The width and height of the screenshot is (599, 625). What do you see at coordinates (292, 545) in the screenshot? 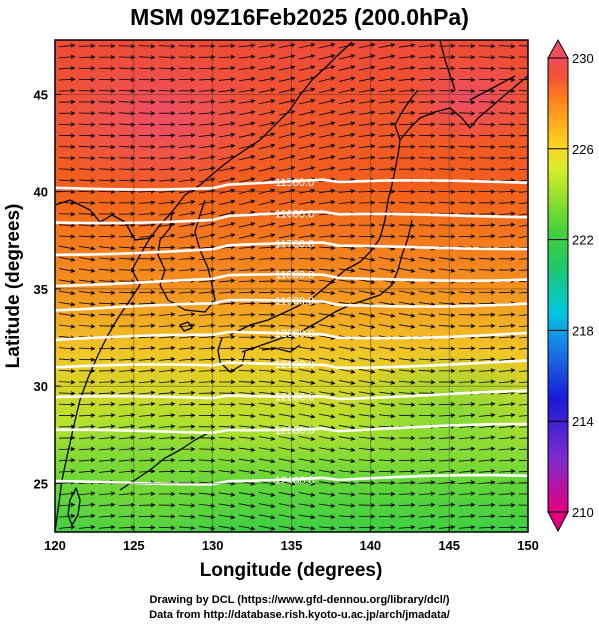
I see `x-tick-label: 135` at bounding box center [292, 545].